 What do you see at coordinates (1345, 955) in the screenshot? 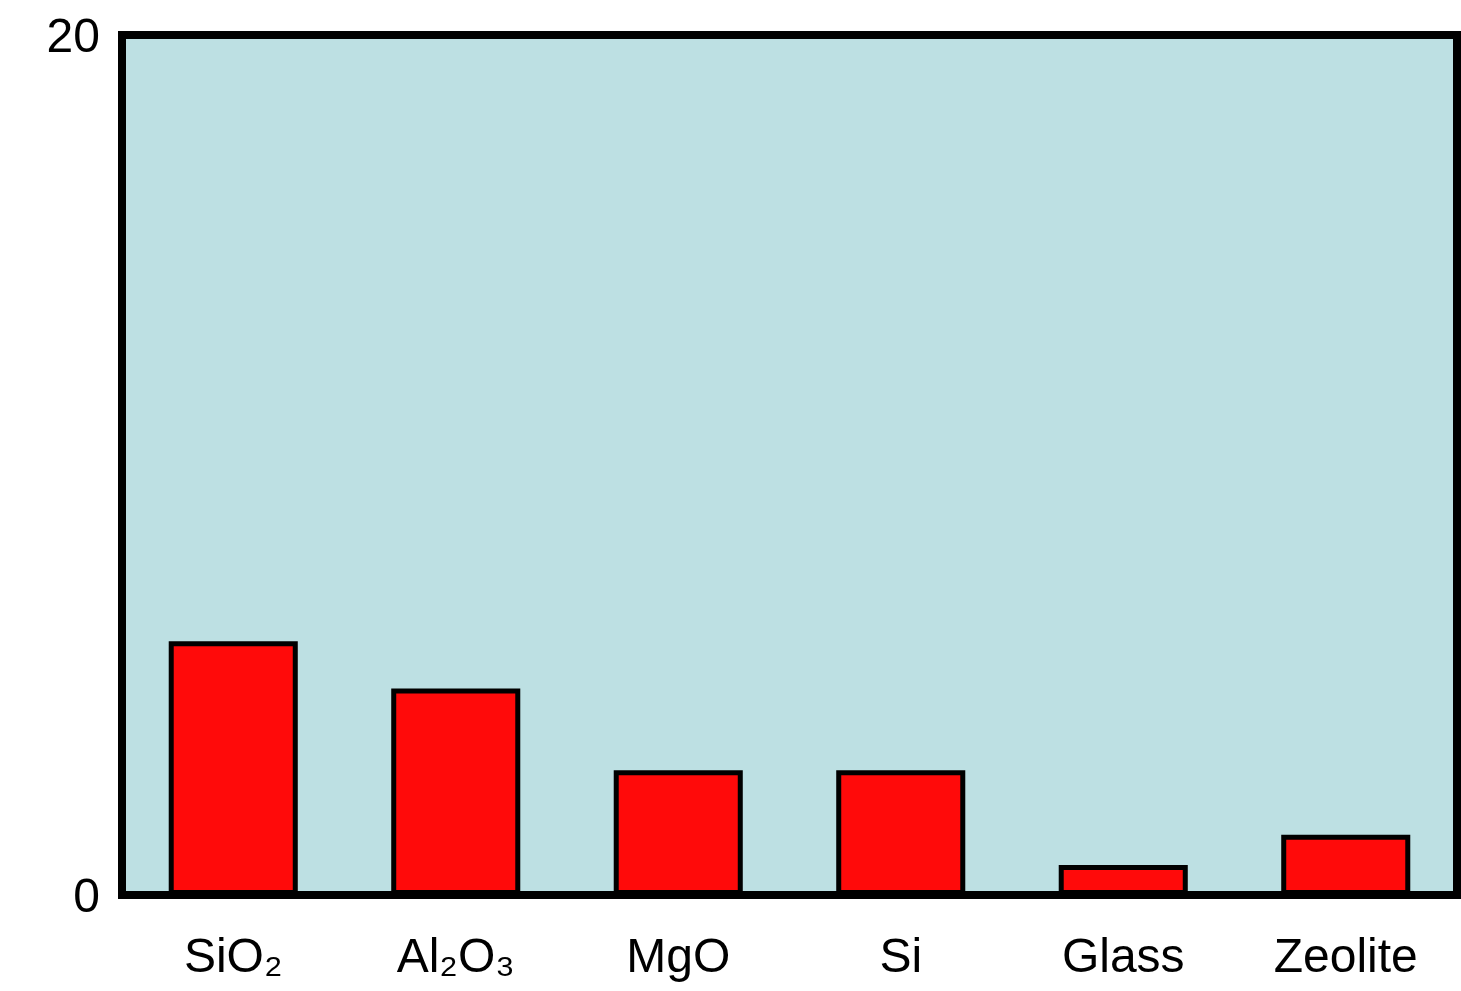
I see `x-tick-label: Zeolite` at bounding box center [1345, 955].